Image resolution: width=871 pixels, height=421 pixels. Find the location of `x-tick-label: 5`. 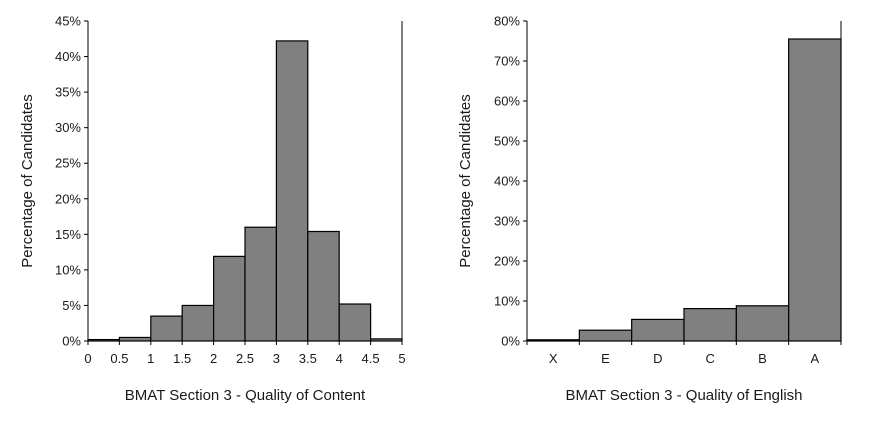

x-tick-label: 5 is located at coordinates (401, 358).